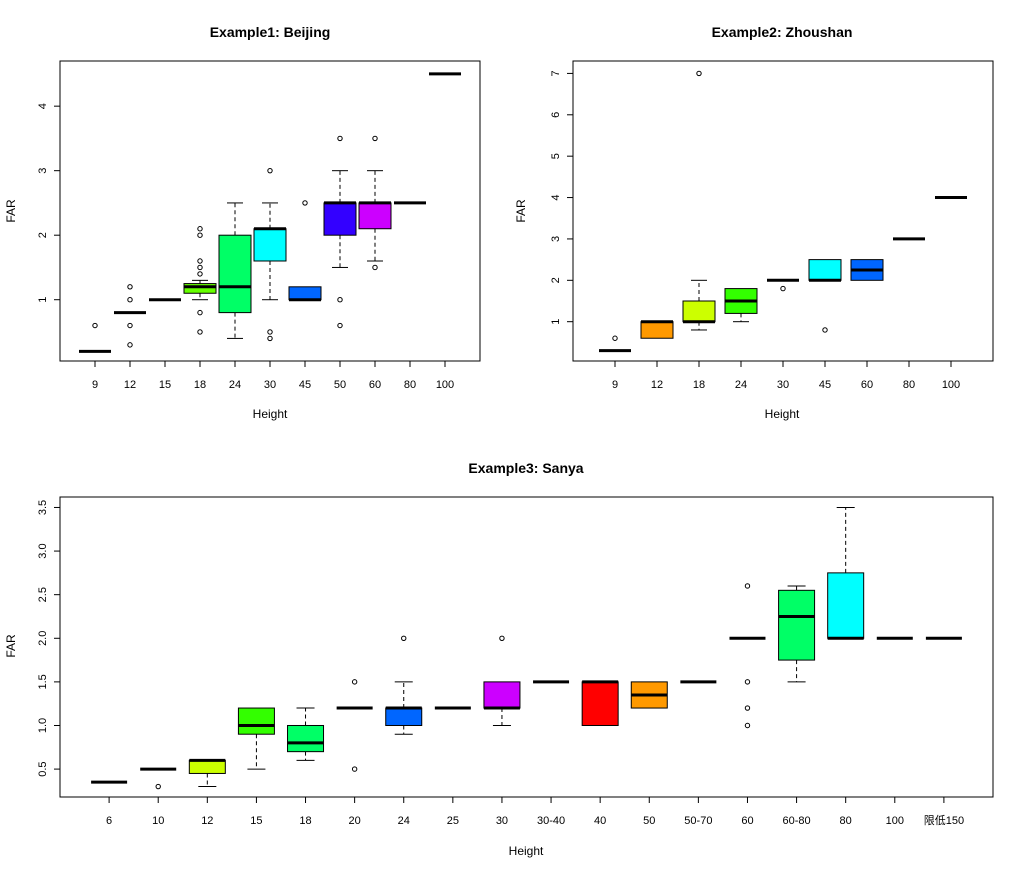 The height and width of the screenshot is (873, 1024). Describe the element at coordinates (698, 821) in the screenshot. I see `x-tick-label: 50-70` at that location.